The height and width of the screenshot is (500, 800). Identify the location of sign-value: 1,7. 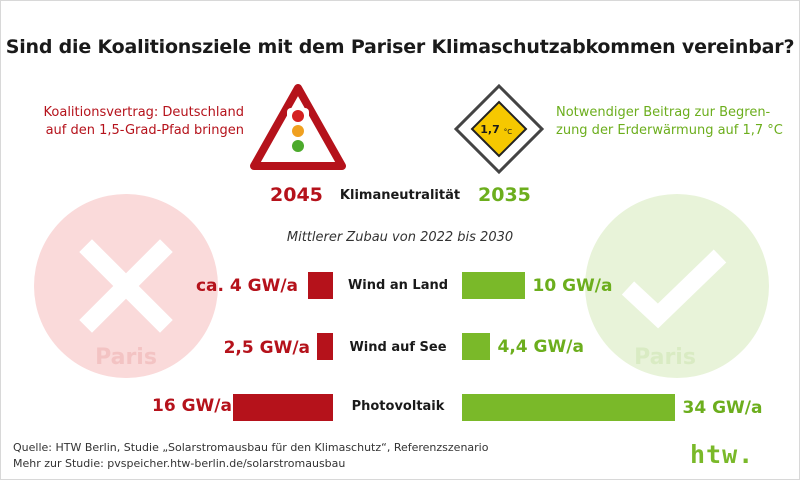
(490, 129).